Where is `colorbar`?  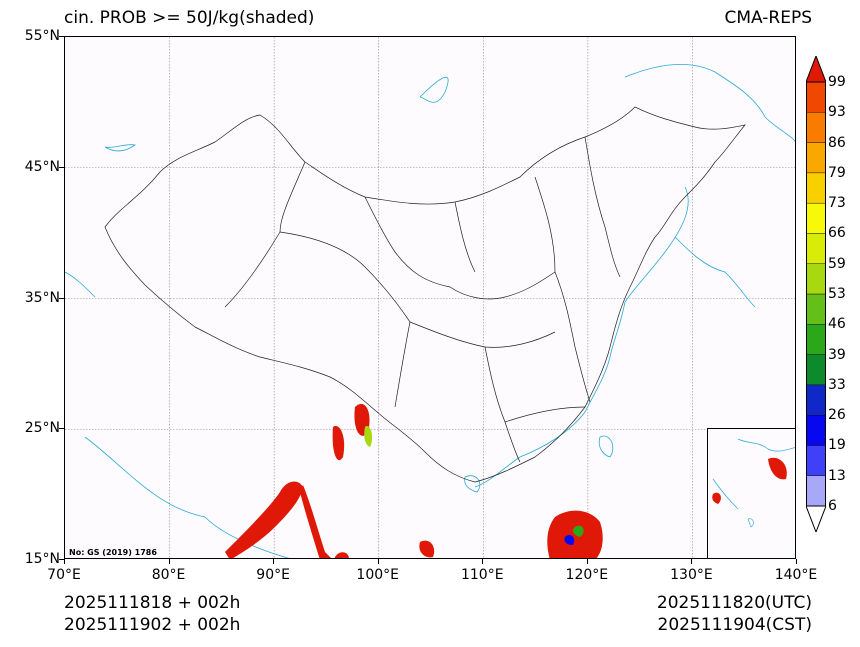
colorbar is located at coordinates (816, 294).